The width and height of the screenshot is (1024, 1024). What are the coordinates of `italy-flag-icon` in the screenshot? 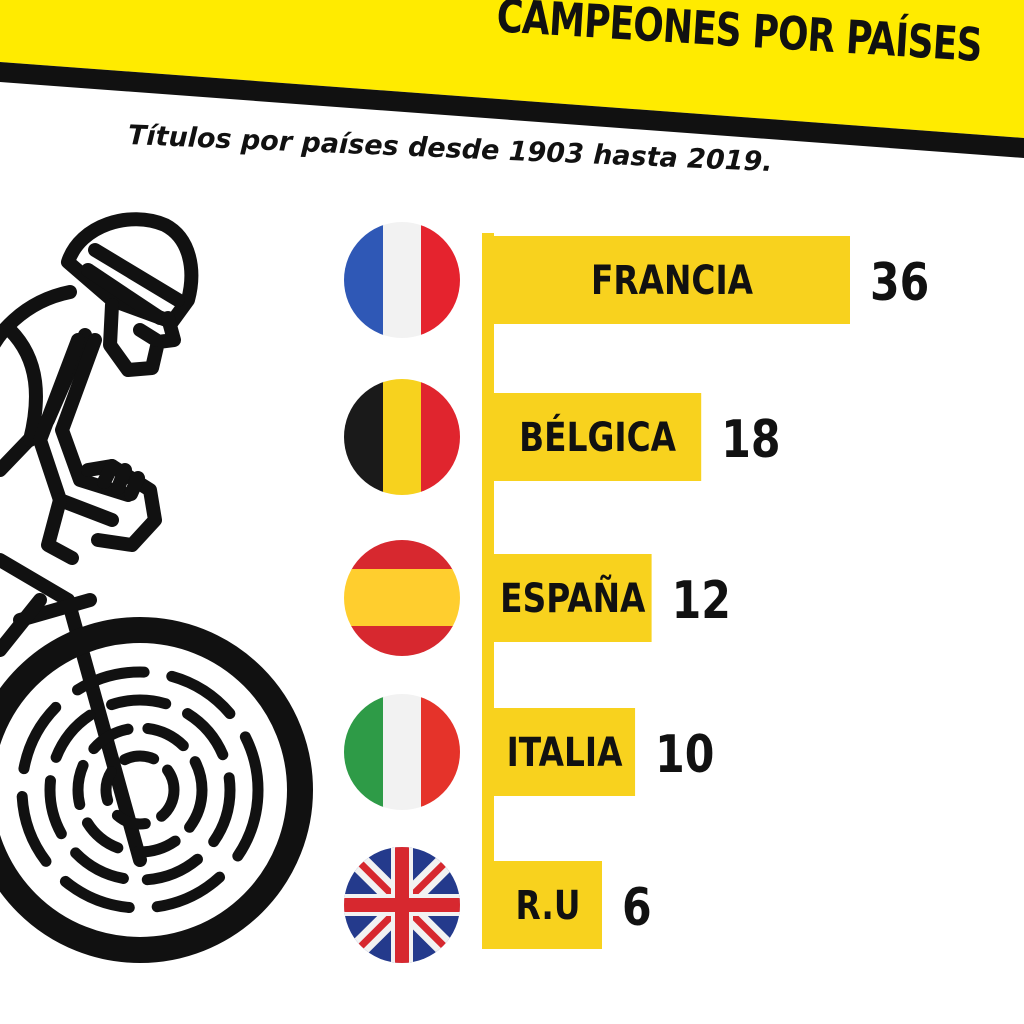 It's located at (402, 752).